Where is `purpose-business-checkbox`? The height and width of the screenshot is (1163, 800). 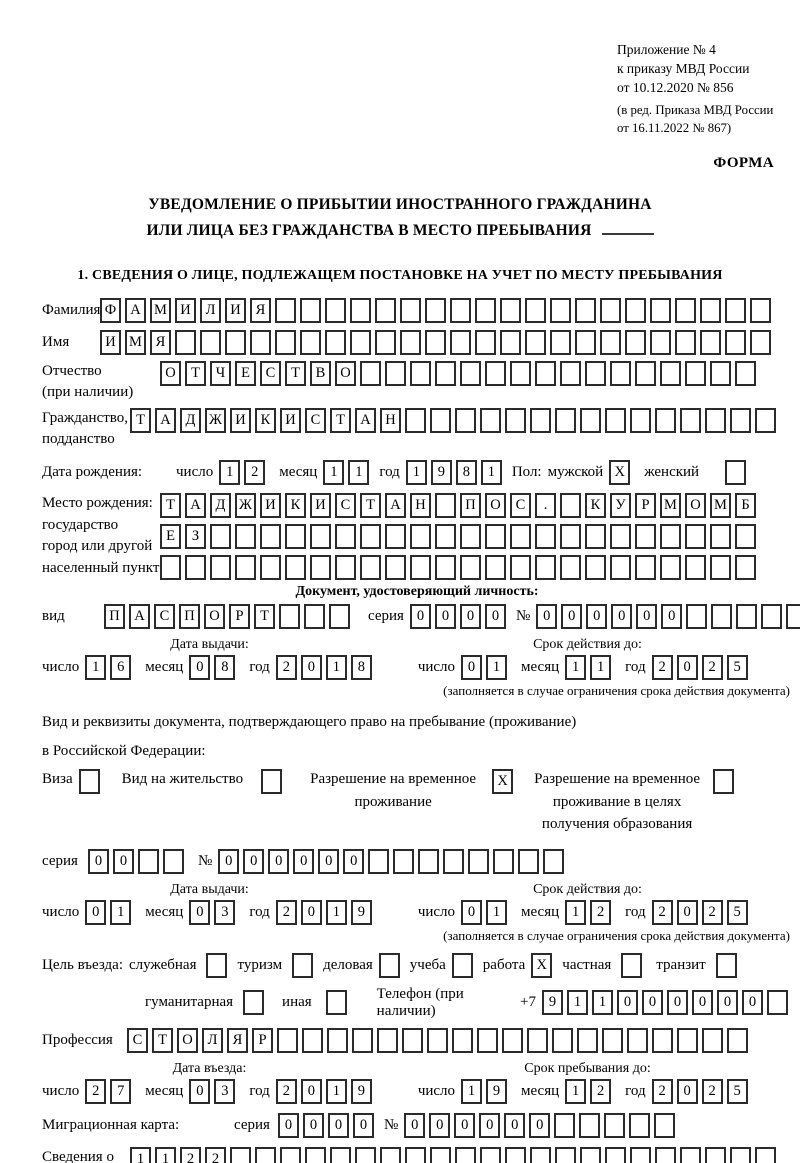
purpose-business-checkbox is located at coordinates (217, 965).